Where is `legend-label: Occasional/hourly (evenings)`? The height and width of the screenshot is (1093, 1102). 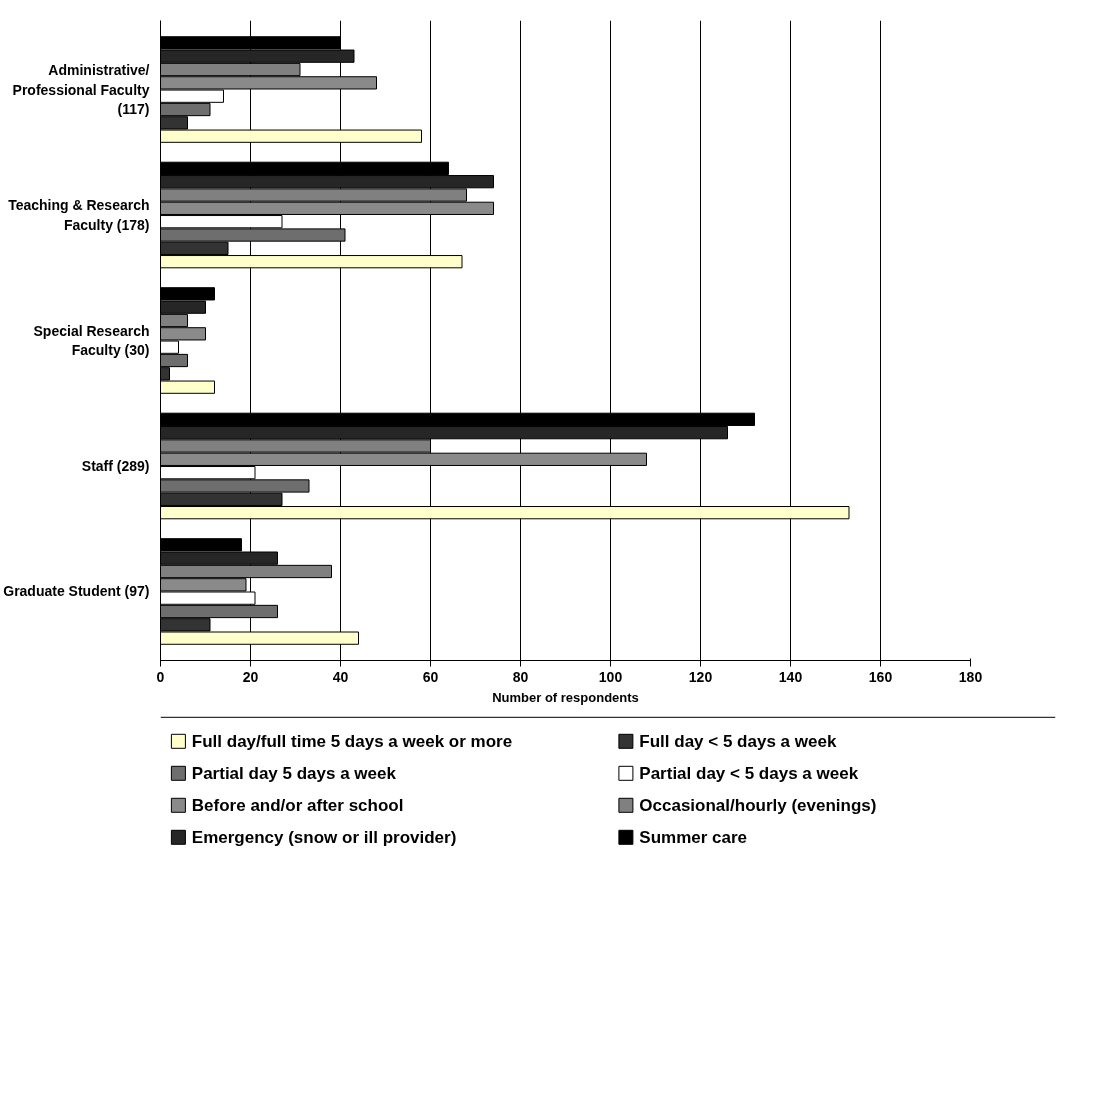 legend-label: Occasional/hourly (evenings) is located at coordinates (758, 805).